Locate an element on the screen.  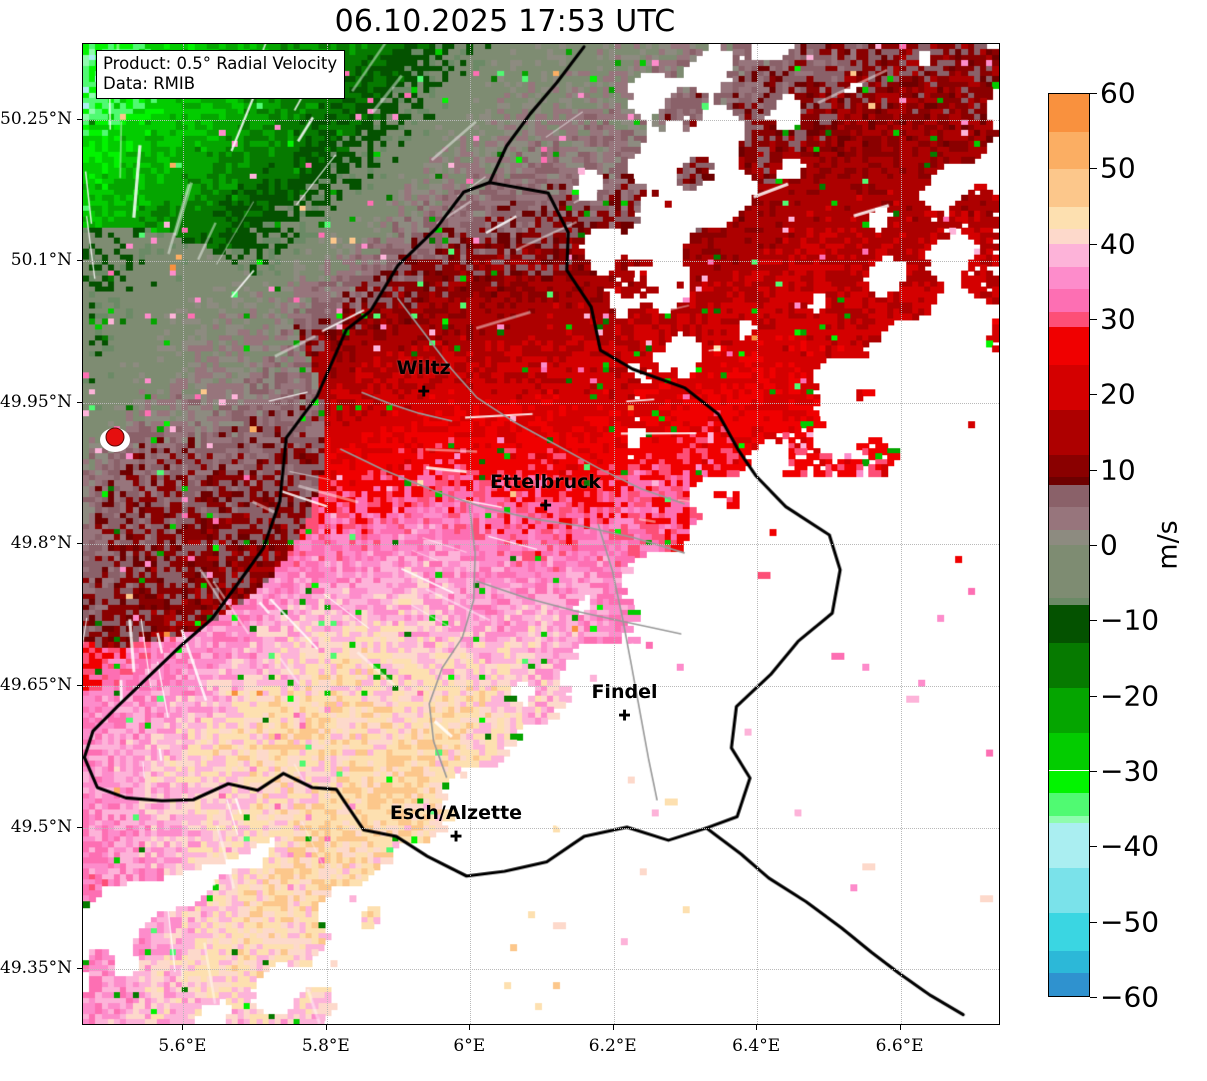
city-label: Ettelbruck is located at coordinates (546, 482).